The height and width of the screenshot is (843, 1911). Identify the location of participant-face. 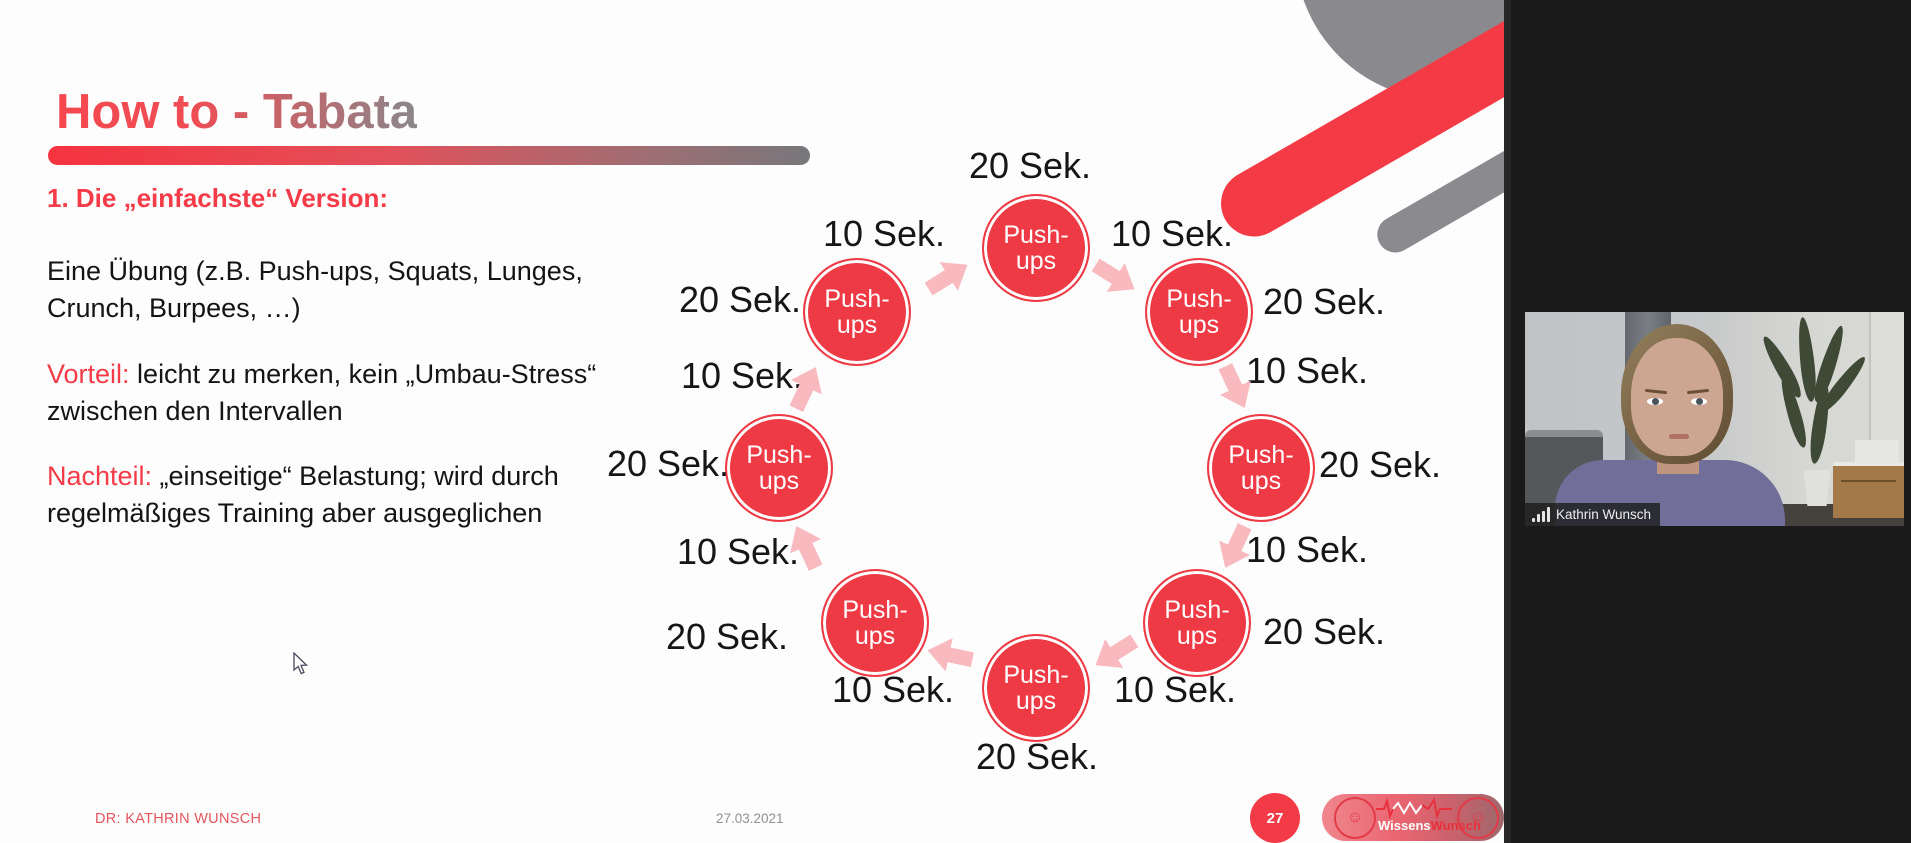
(1677, 397).